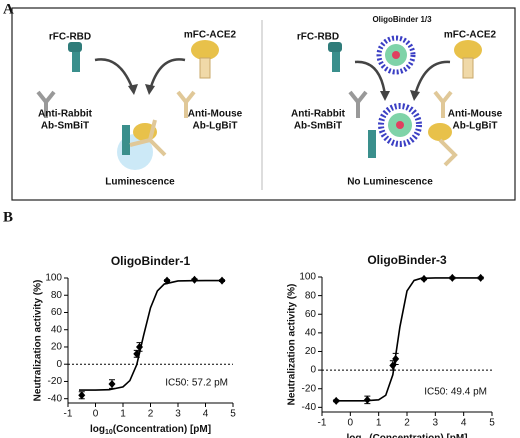 The width and height of the screenshot is (520, 438). What do you see at coordinates (8, 217) in the screenshot?
I see `panel-label: B` at bounding box center [8, 217].